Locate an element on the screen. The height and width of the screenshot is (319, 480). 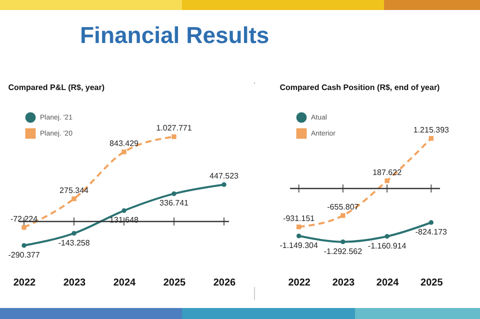
data-label: -1.149.304 is located at coordinates (299, 245).